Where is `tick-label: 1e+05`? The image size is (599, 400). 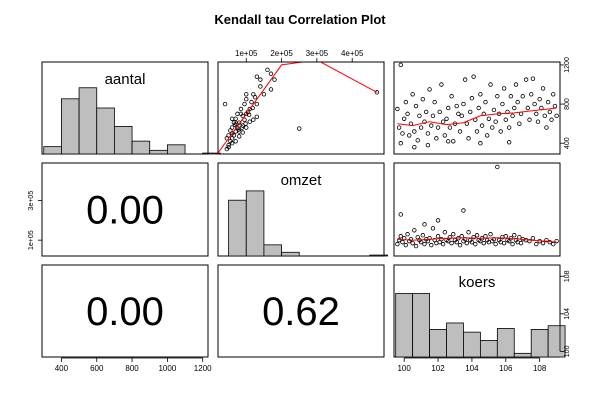
tick-label: 1e+05 is located at coordinates (31, 240).